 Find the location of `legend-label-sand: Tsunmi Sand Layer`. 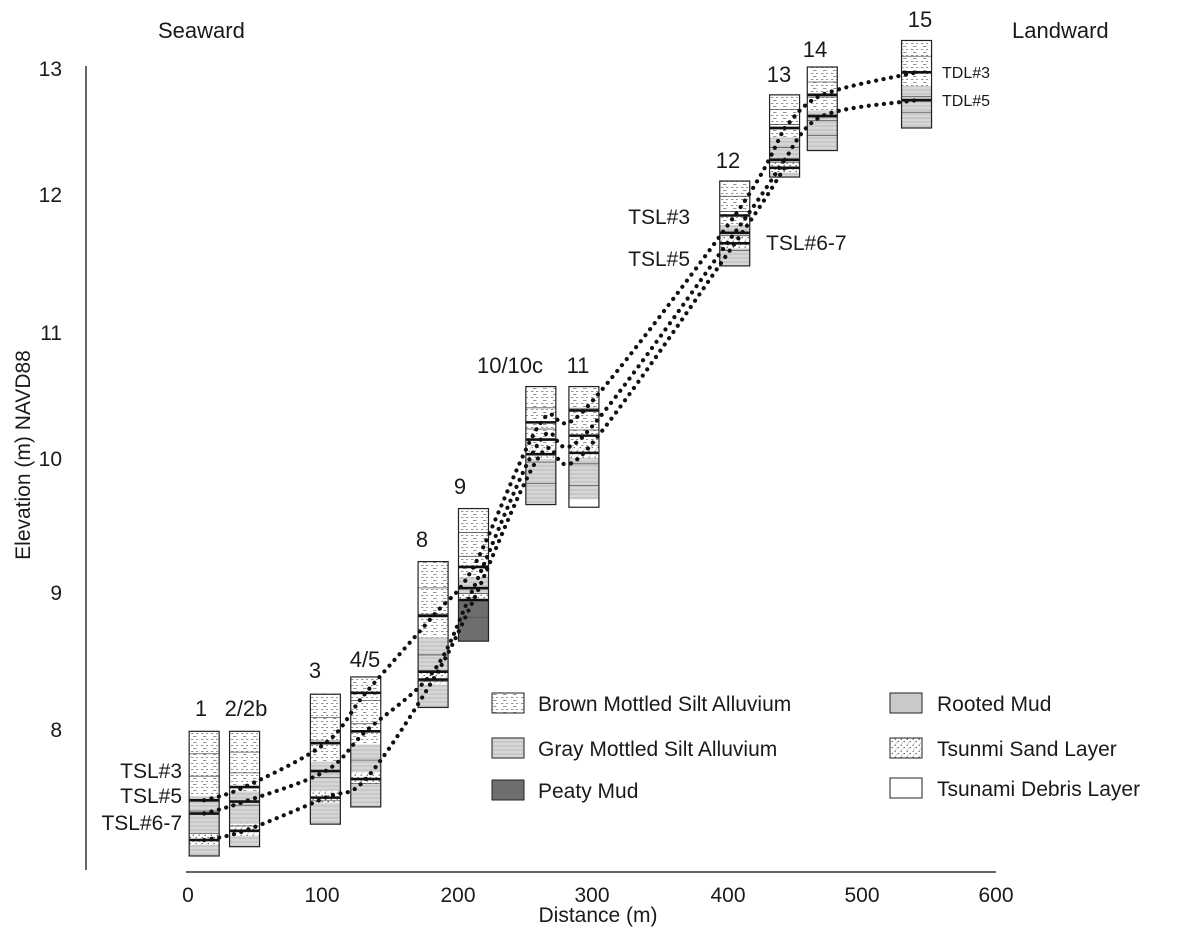

legend-label-sand: Tsunmi Sand Layer is located at coordinates (1027, 749).